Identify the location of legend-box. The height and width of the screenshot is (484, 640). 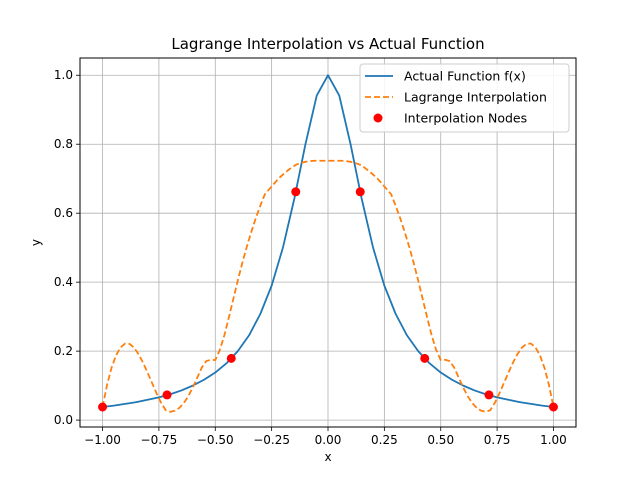
(464, 98).